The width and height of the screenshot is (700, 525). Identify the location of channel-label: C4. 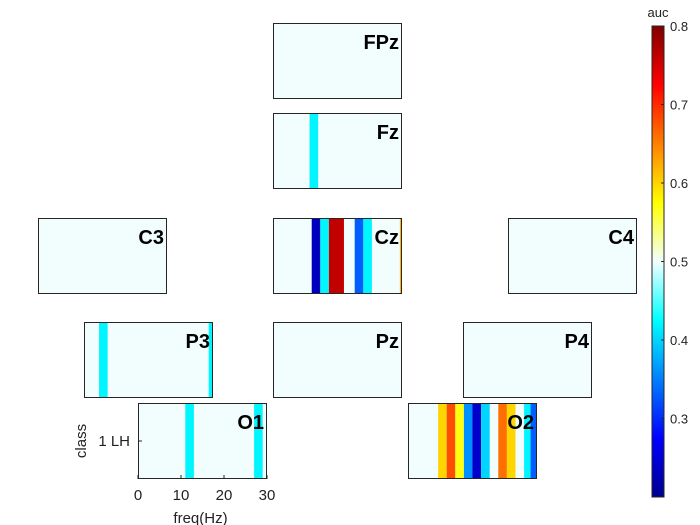
(621, 238).